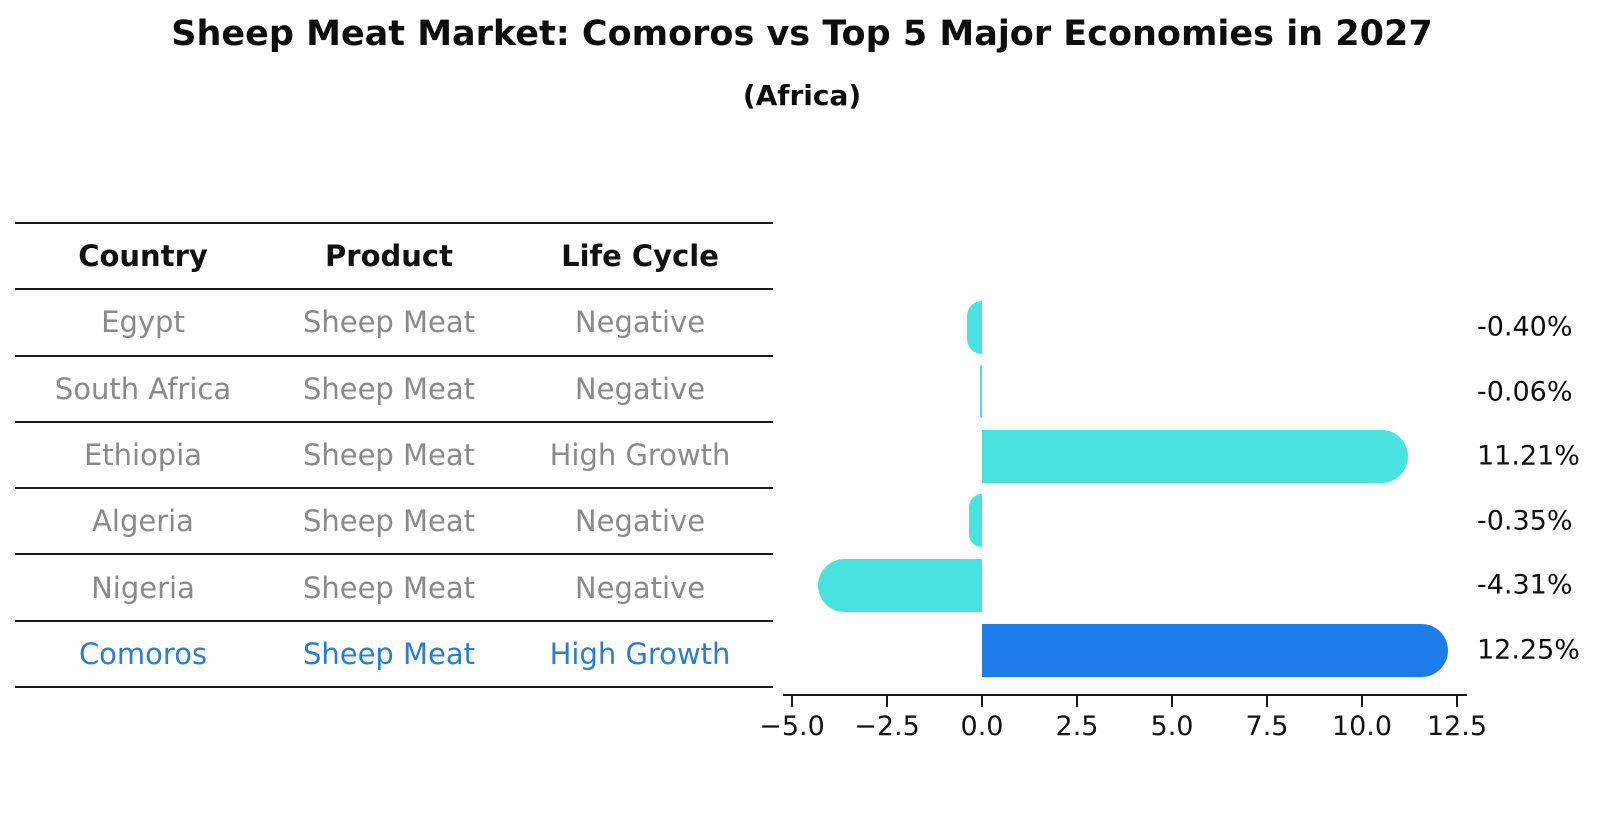  Describe the element at coordinates (1457, 726) in the screenshot. I see `x-tick-label: 12.5` at that location.